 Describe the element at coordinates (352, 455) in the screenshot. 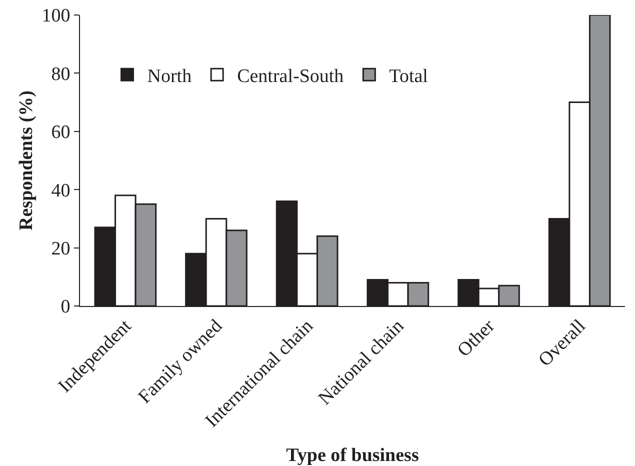

I see `x-axis-title: Type of business` at that location.